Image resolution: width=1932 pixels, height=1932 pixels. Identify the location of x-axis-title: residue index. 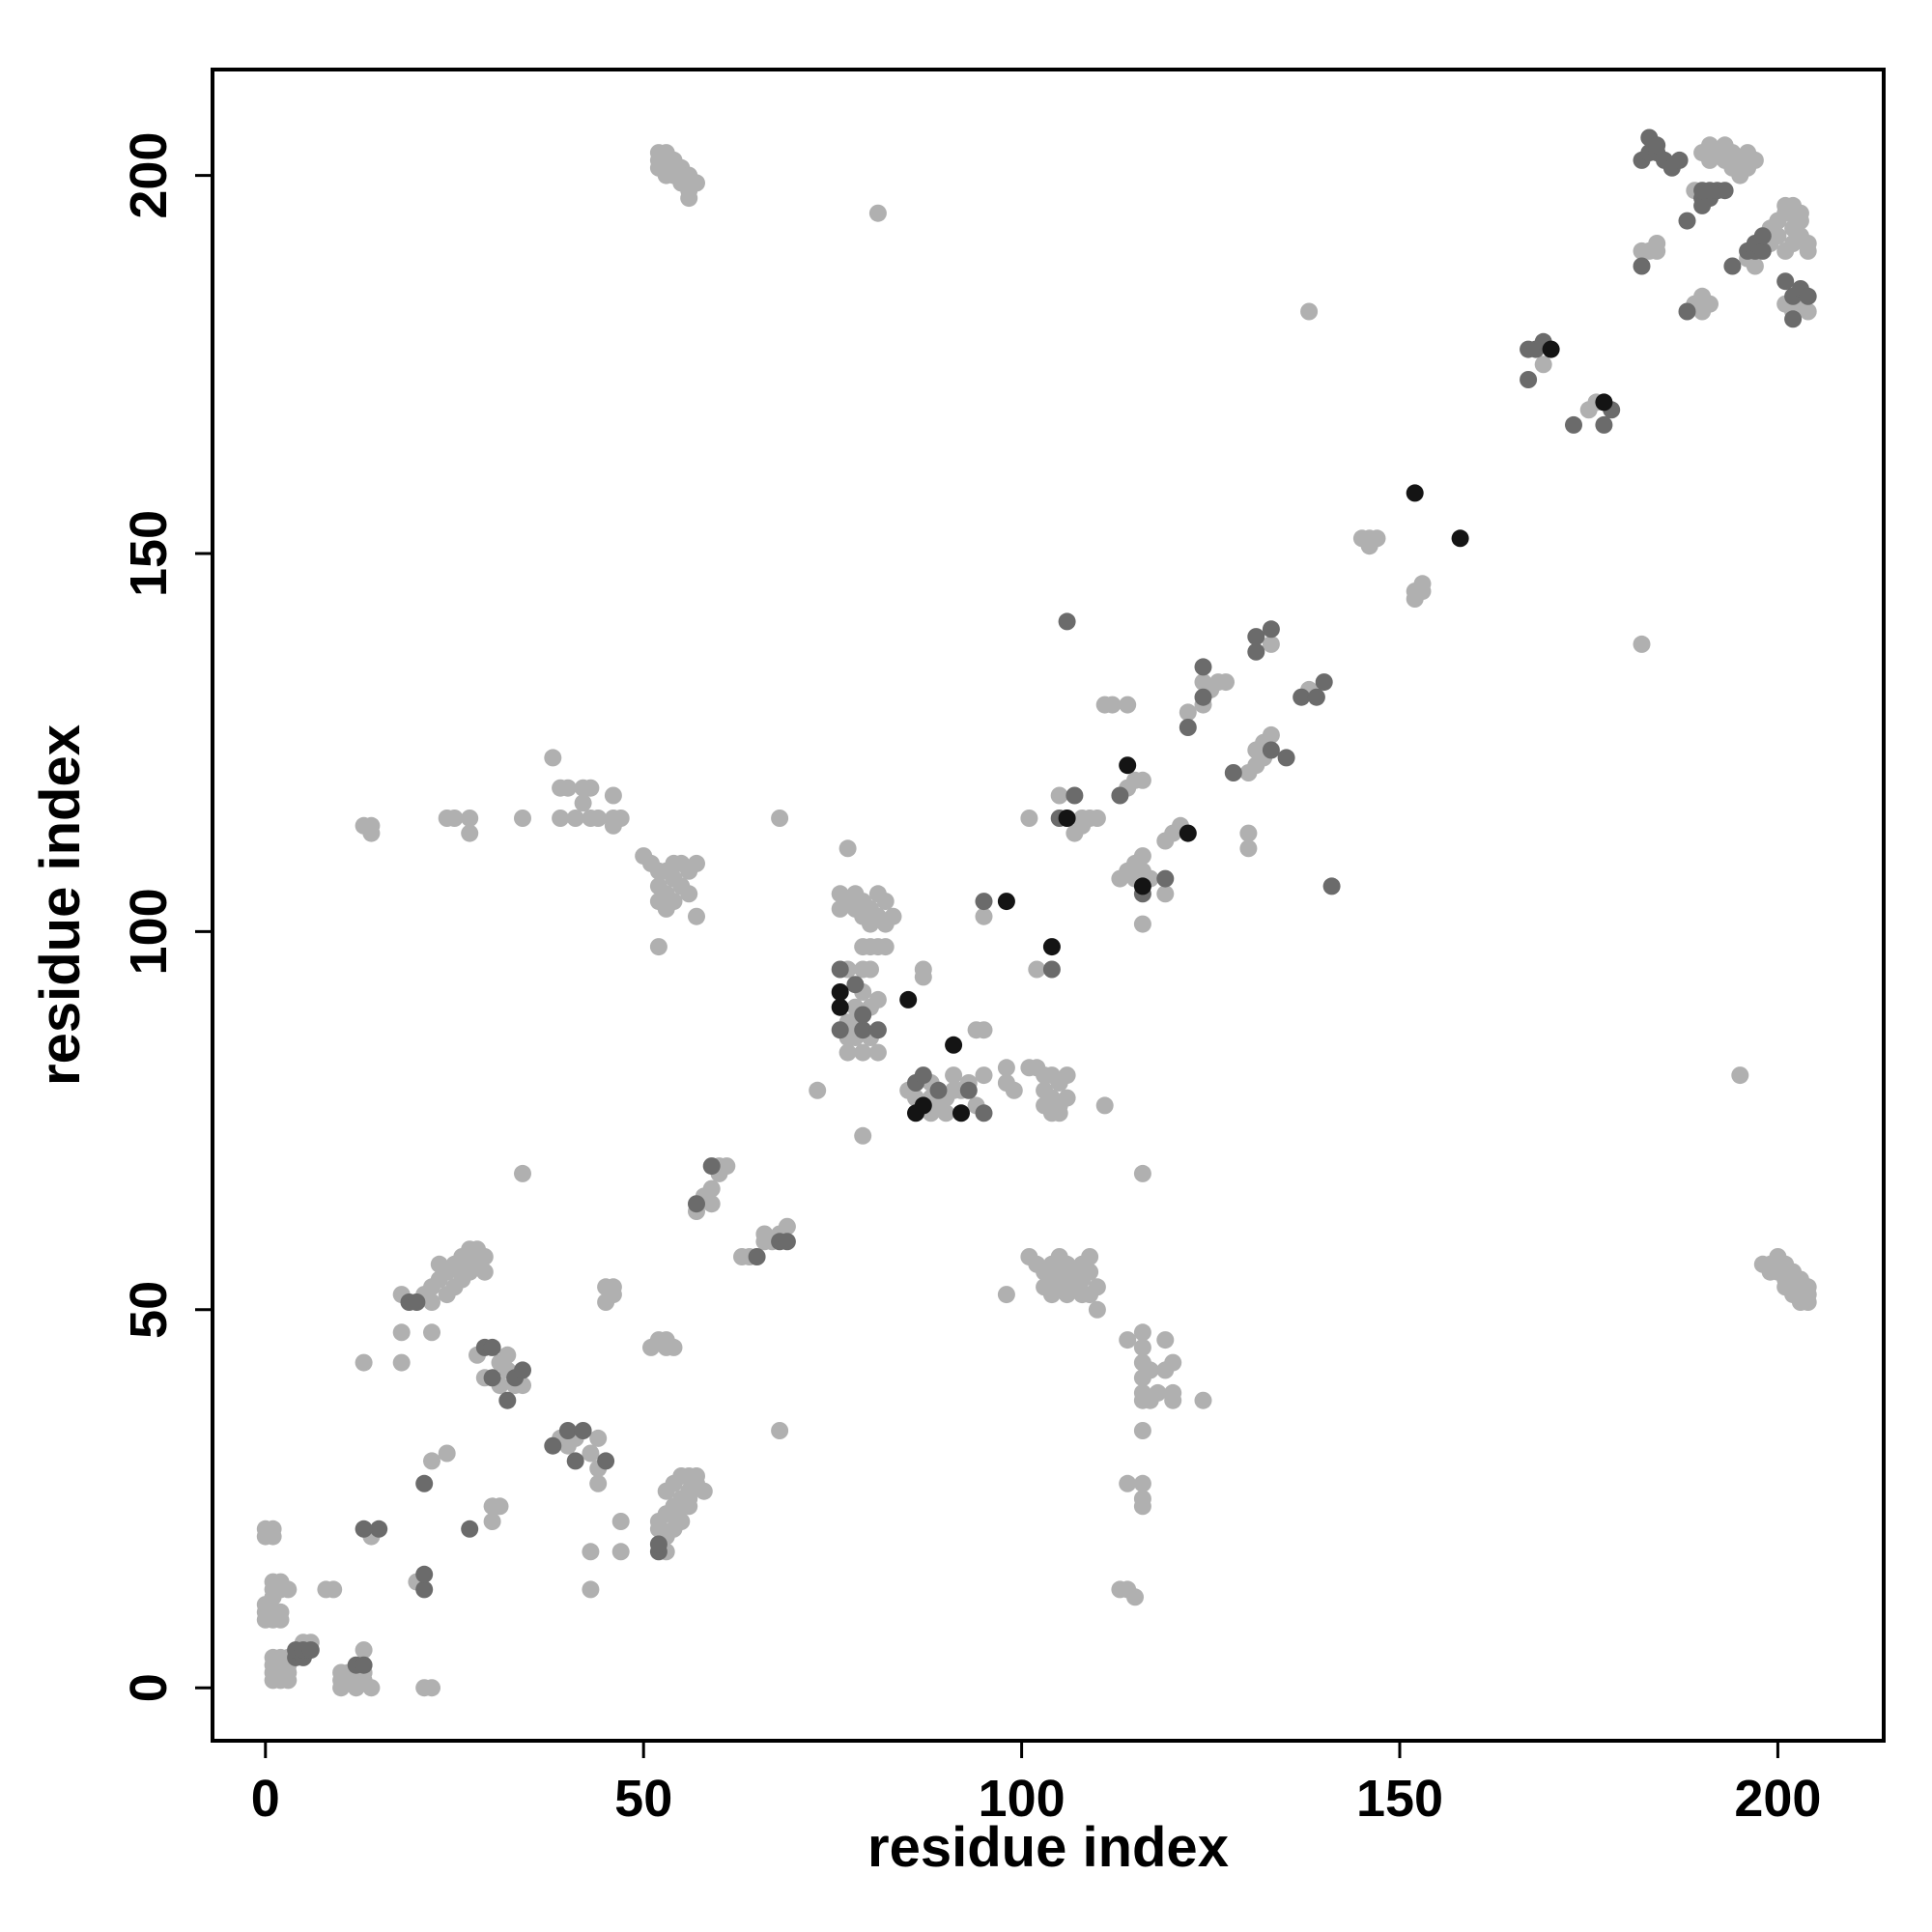
(1048, 1847).